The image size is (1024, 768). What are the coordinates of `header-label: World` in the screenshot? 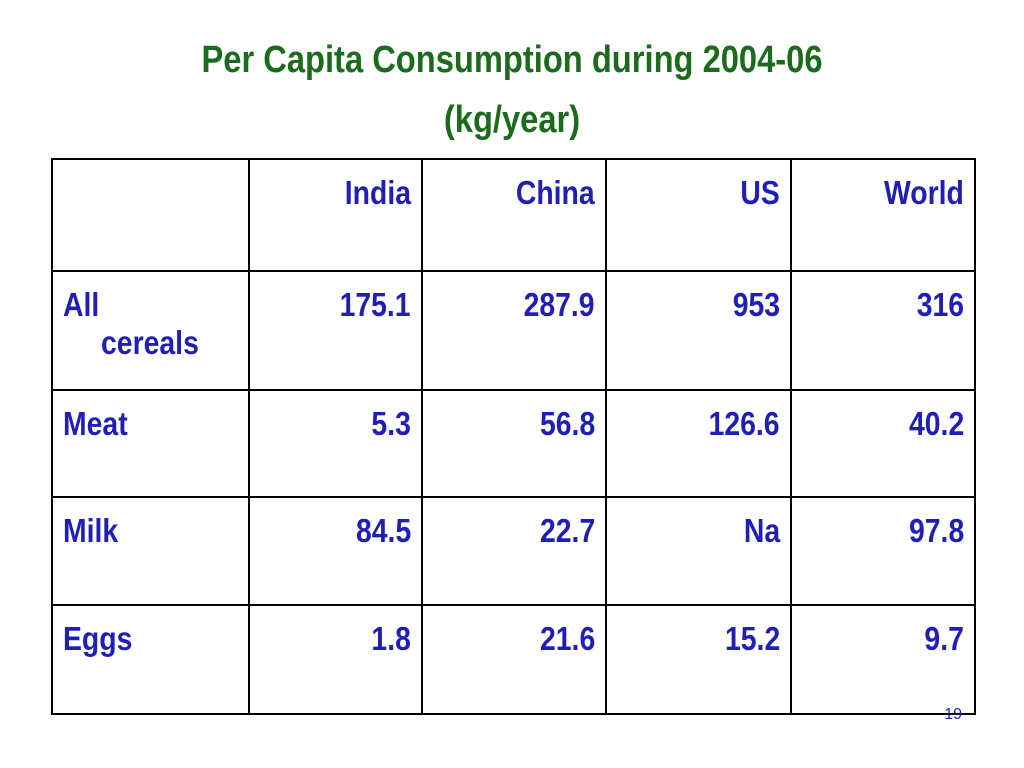 It's located at (924, 192).